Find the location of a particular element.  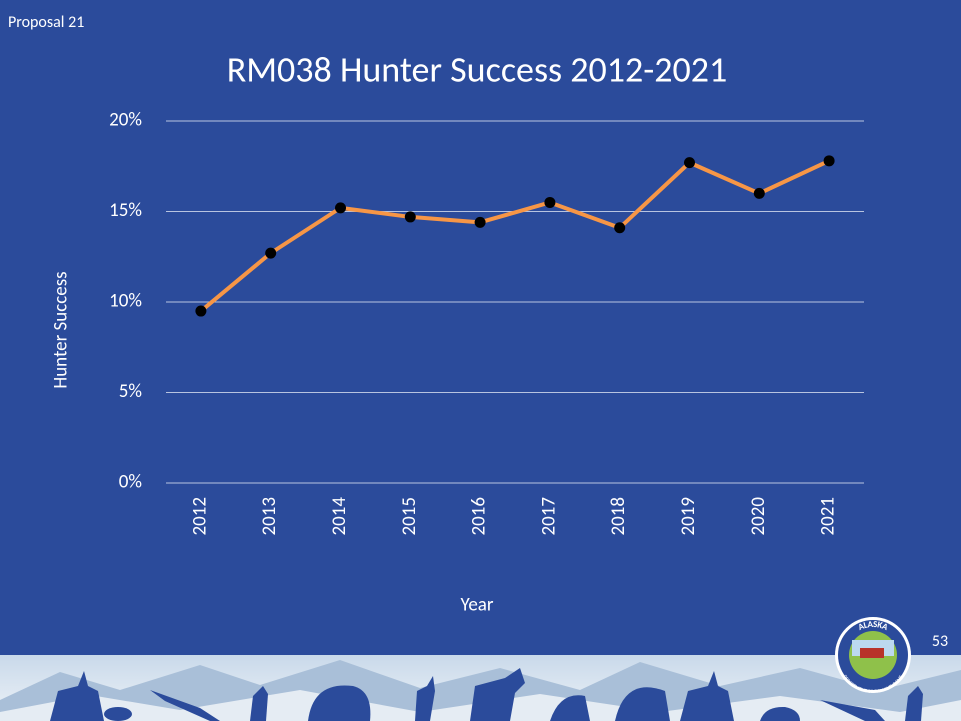

logo: ALASKA DEPARTMENT OF FISH AND GAME is located at coordinates (873, 656).